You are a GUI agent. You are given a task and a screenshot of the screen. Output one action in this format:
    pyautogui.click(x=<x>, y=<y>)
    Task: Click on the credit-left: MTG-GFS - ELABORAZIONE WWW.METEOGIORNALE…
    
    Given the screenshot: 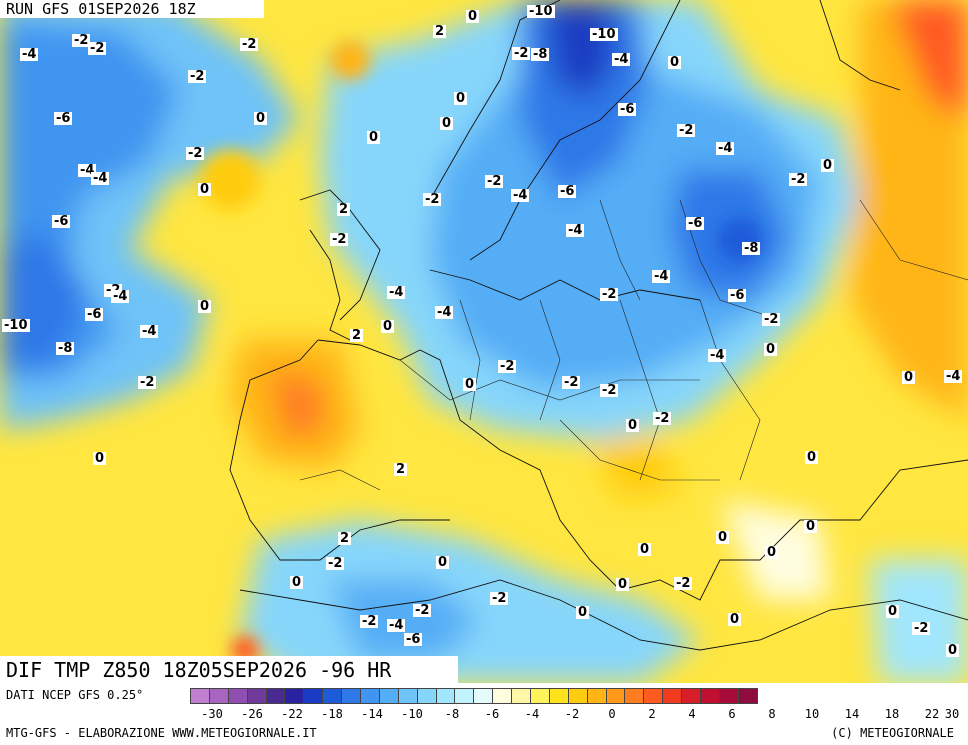 What is the action you would take?
    pyautogui.click(x=161, y=733)
    